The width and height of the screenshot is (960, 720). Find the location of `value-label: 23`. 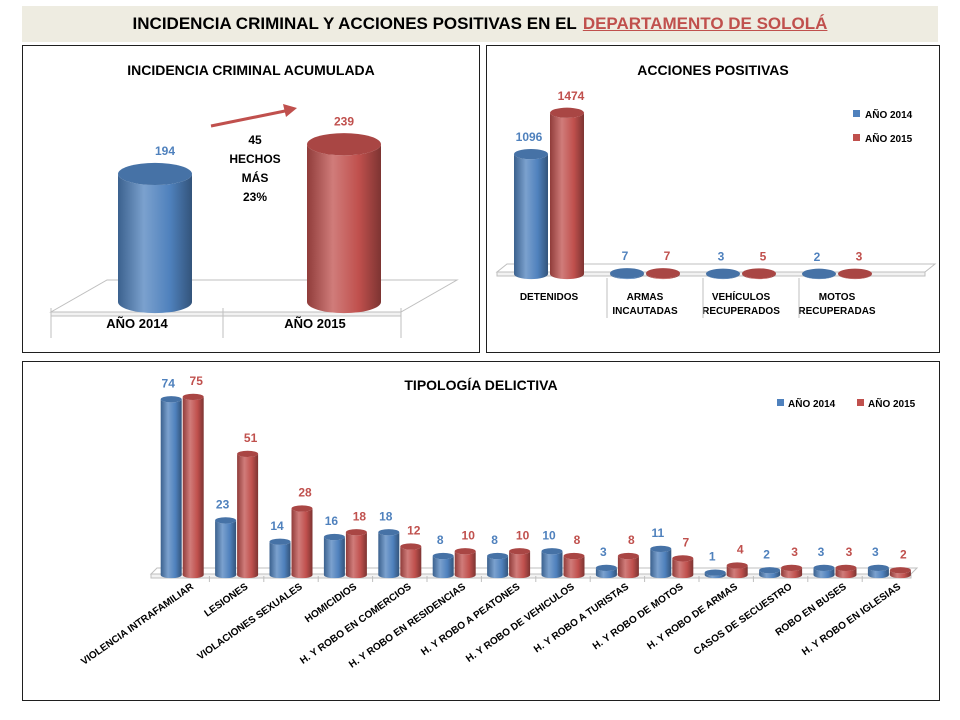

value-label: 23 is located at coordinates (223, 504).